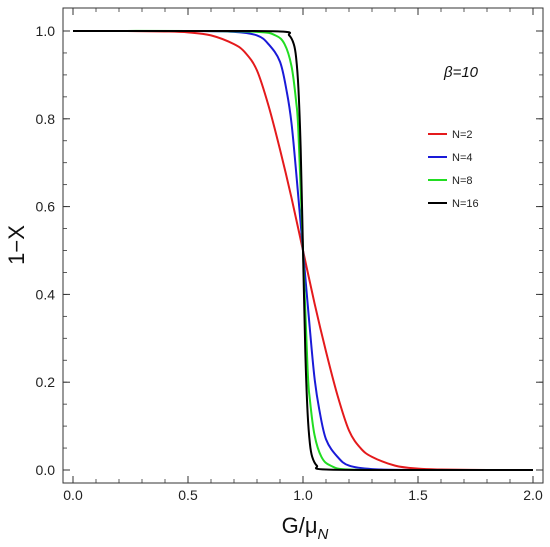 Image resolution: width=550 pixels, height=547 pixels. Describe the element at coordinates (46, 31) in the screenshot. I see `y-tick-label: 1.0` at that location.